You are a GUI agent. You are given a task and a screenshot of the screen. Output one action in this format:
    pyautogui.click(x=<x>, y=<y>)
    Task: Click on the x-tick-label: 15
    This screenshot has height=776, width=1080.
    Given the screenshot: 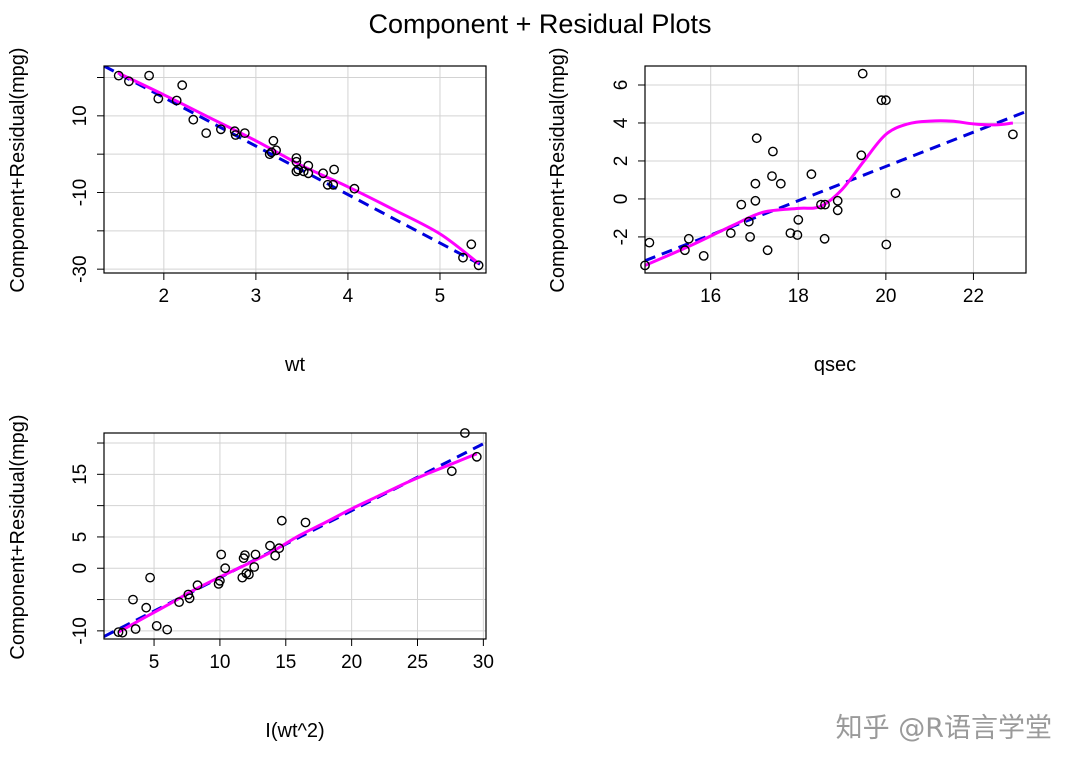 What is the action you would take?
    pyautogui.click(x=285, y=662)
    